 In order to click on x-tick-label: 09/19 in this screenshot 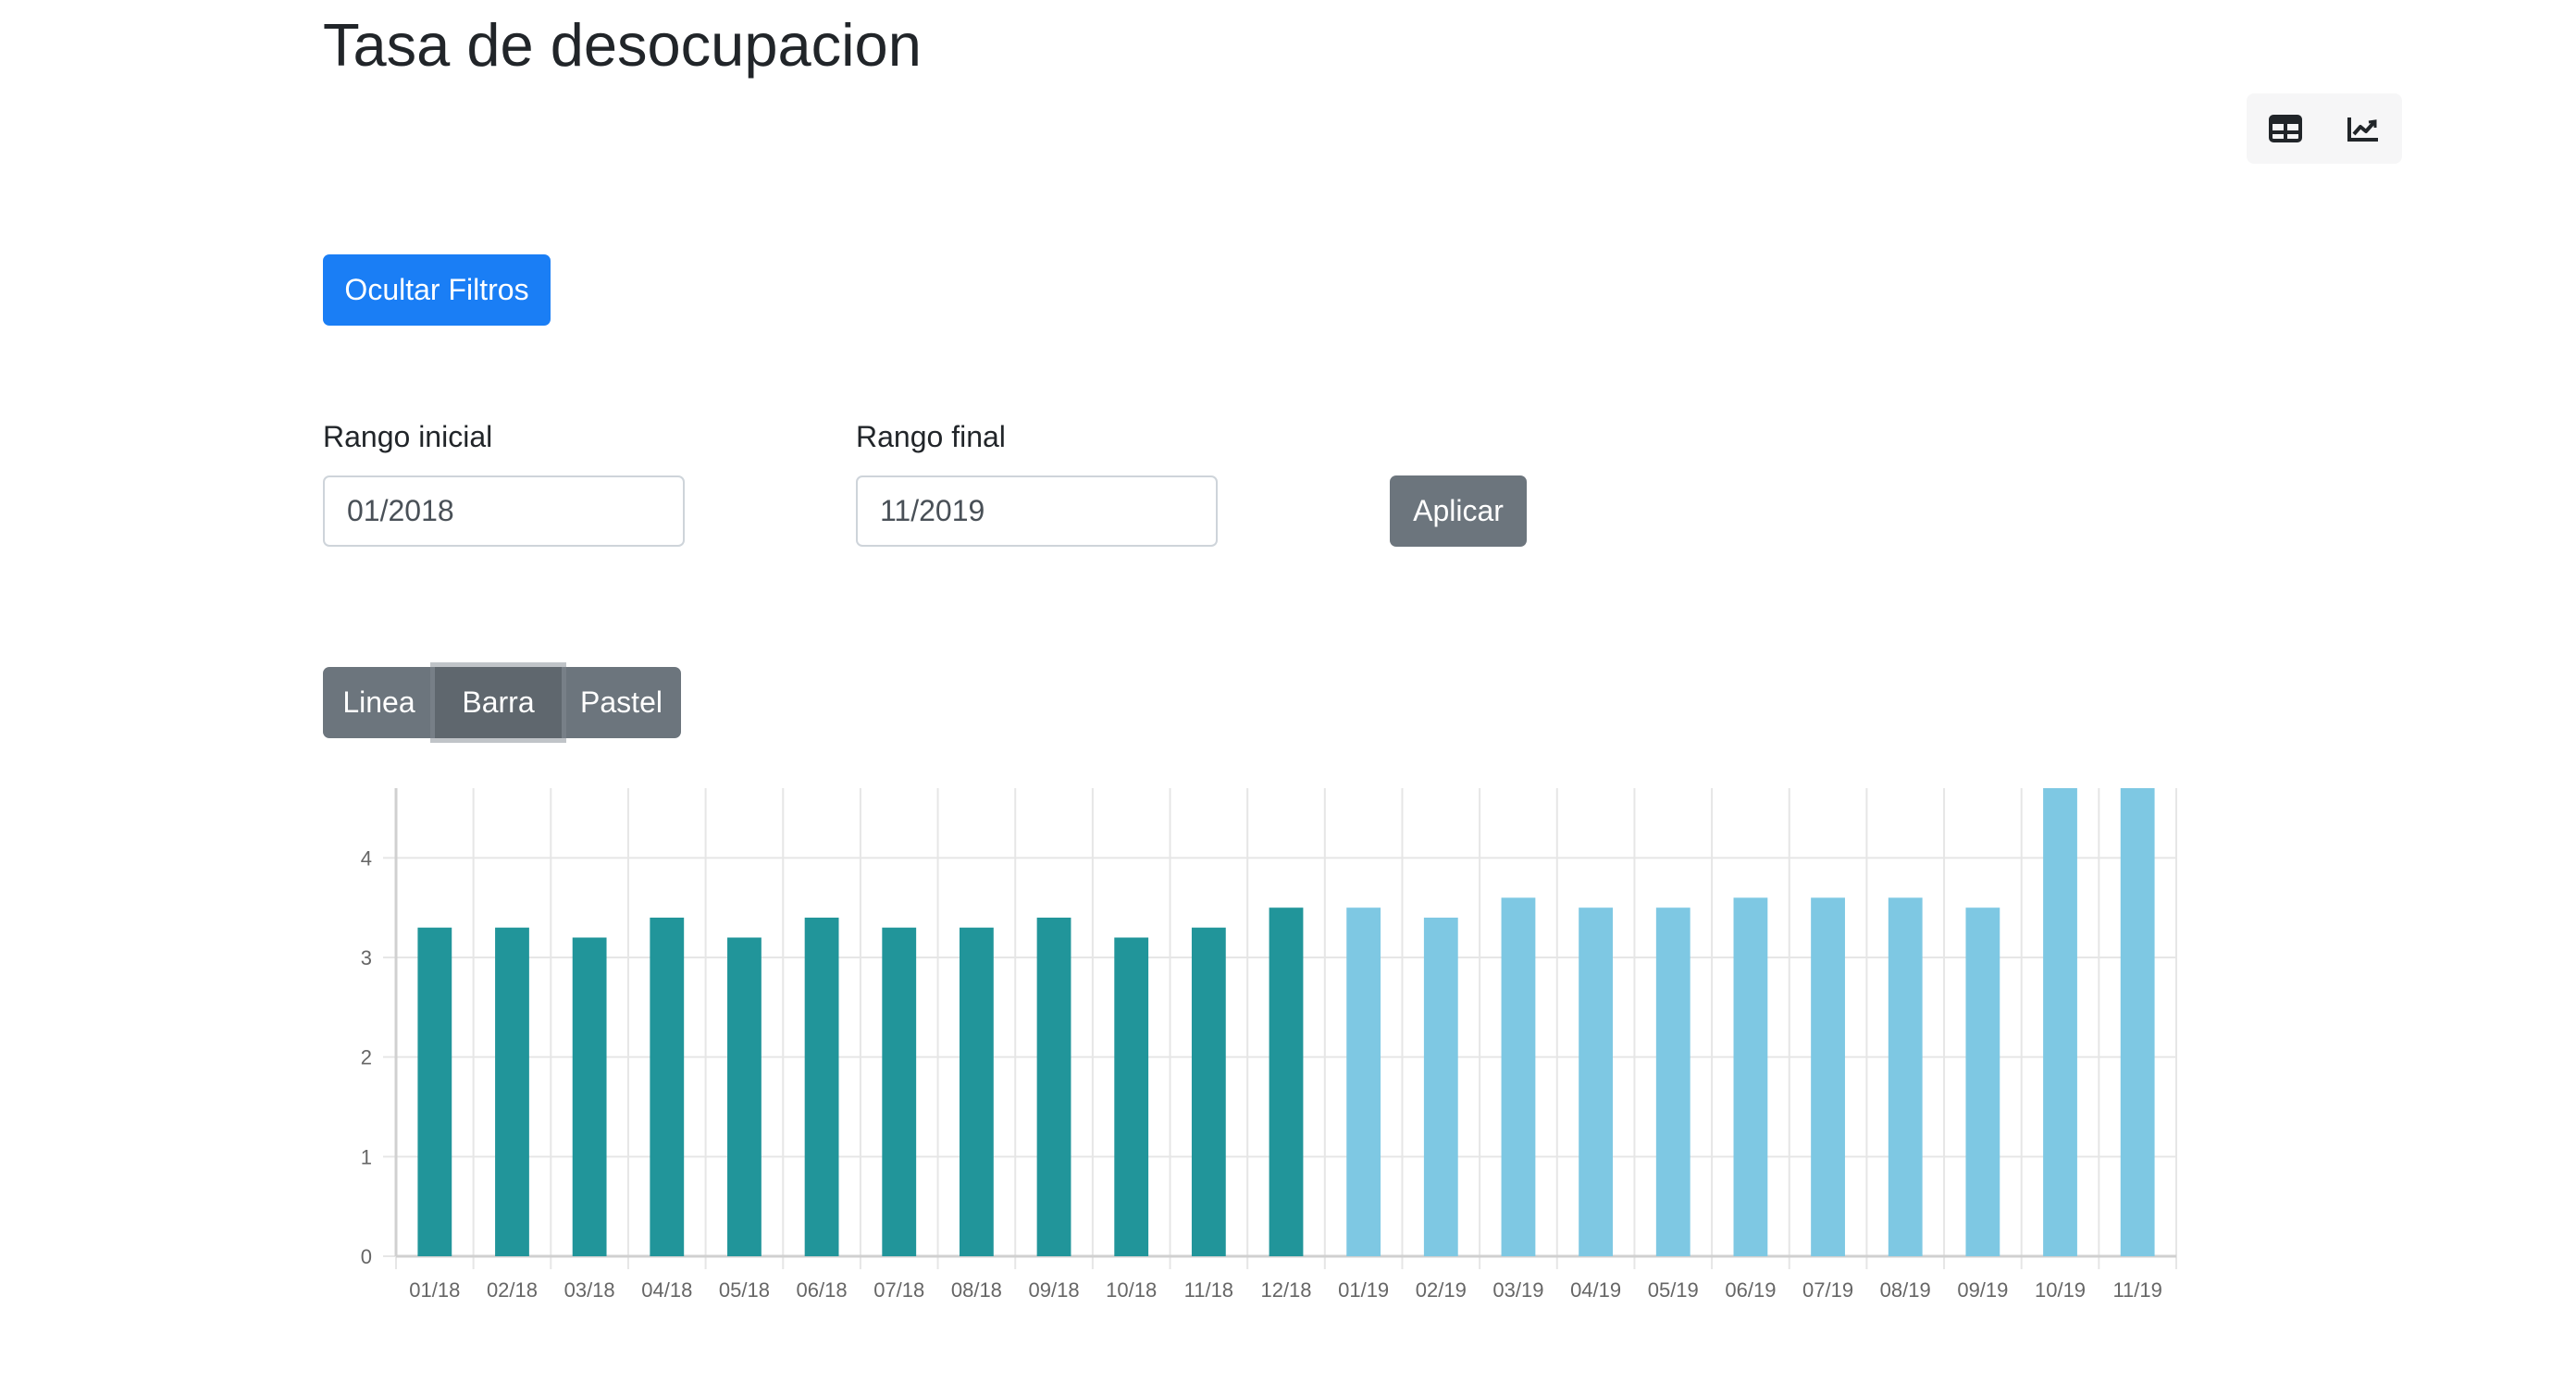, I will do `click(1983, 1290)`.